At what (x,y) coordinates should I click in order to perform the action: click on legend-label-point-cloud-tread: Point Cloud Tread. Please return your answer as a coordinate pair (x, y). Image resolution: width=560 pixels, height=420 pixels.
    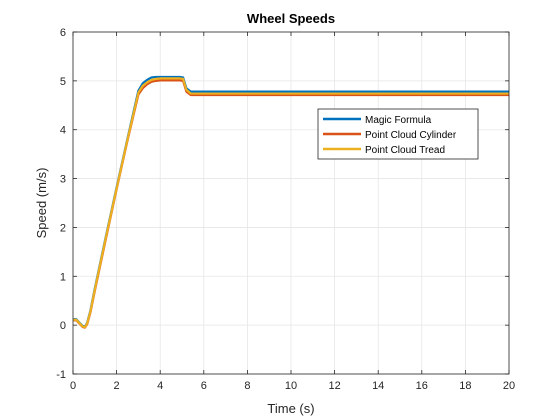
    Looking at the image, I should click on (405, 150).